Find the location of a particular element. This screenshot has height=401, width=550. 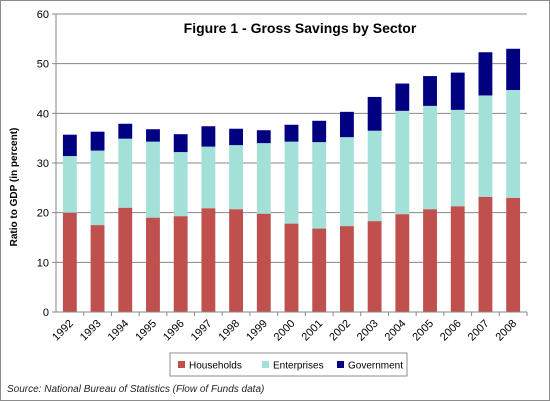

legend-swatch-households is located at coordinates (181, 364).